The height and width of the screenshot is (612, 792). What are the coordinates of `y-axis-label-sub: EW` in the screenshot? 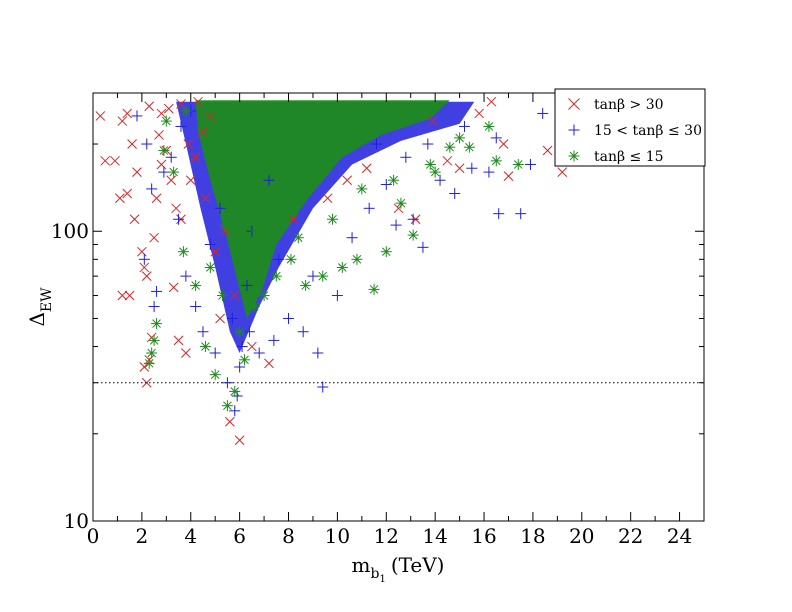 It's located at (47, 299).